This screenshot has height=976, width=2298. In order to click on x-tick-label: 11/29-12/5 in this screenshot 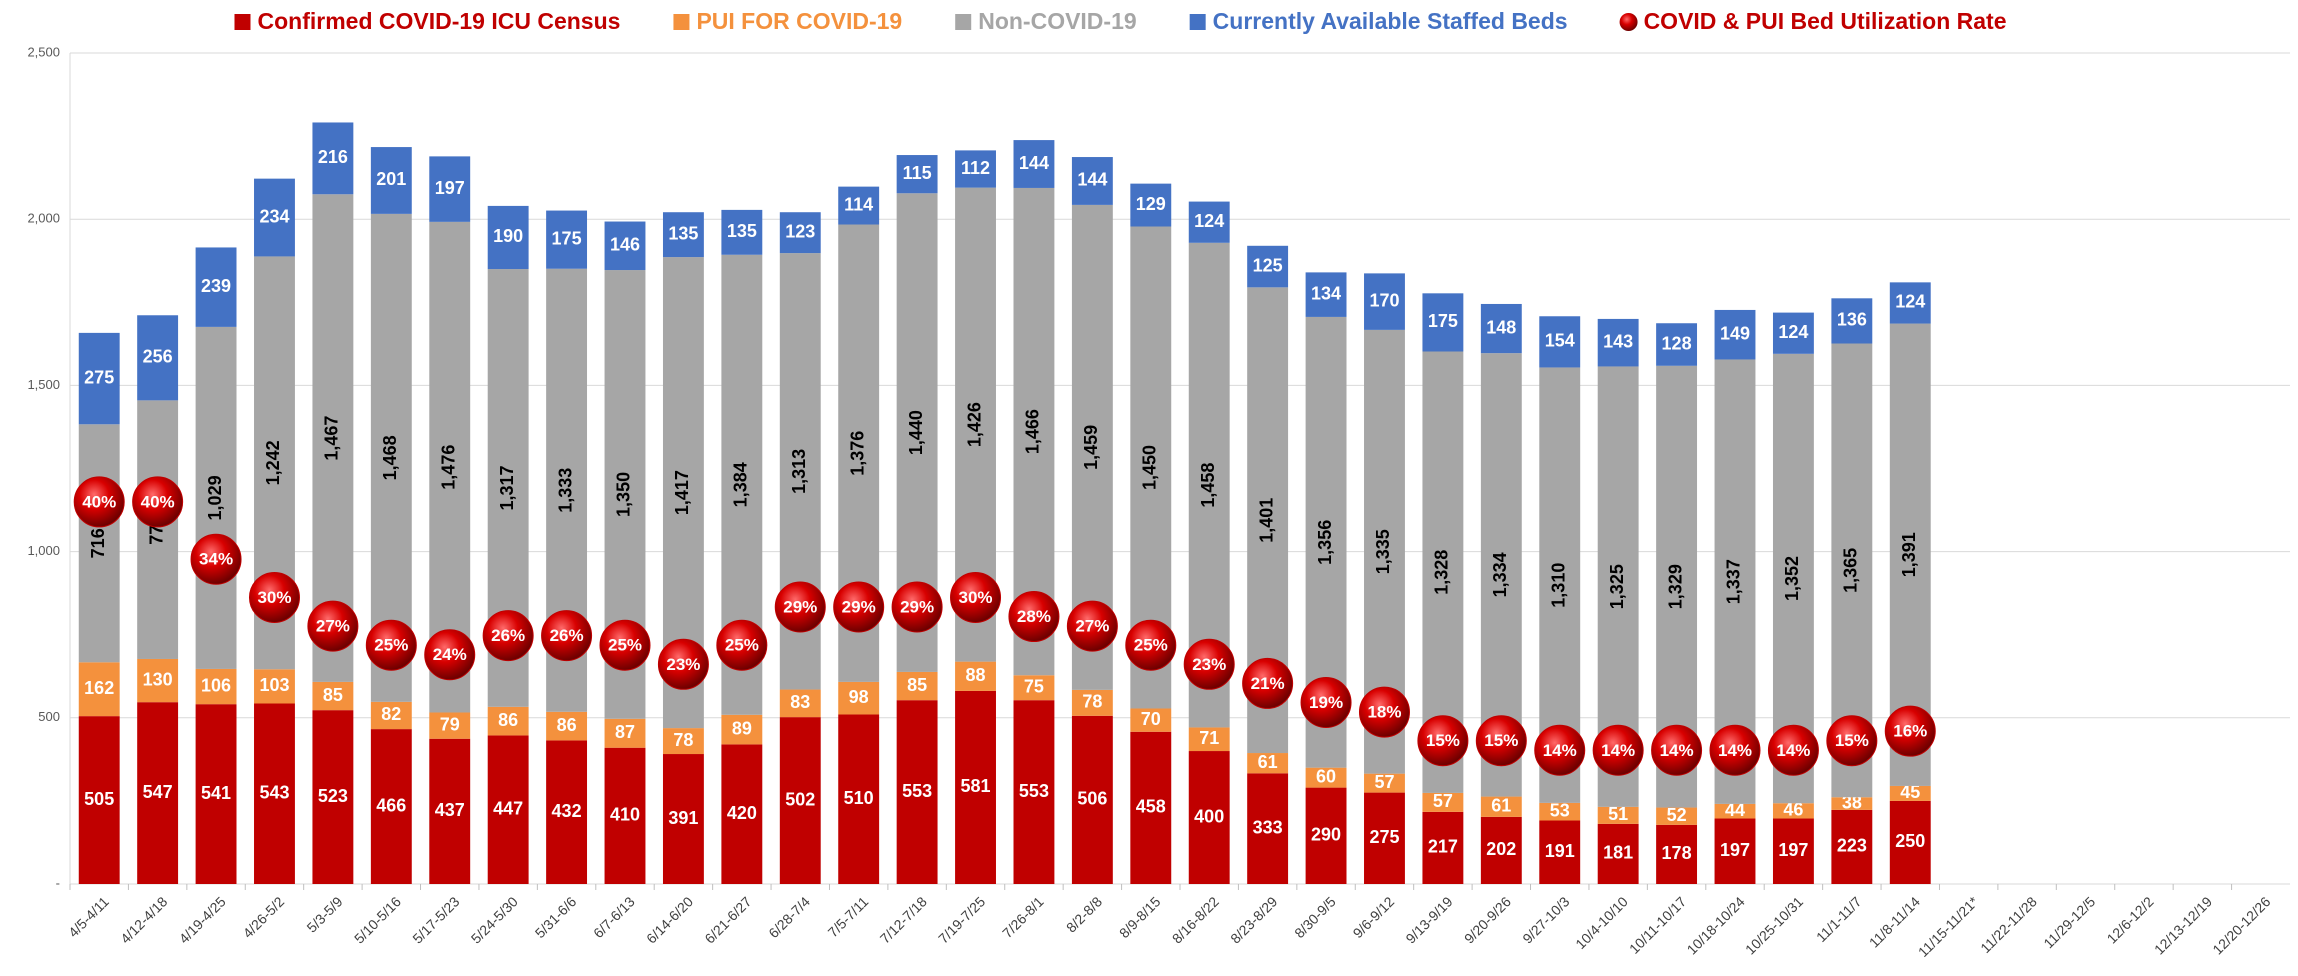, I will do `click(2069, 922)`.